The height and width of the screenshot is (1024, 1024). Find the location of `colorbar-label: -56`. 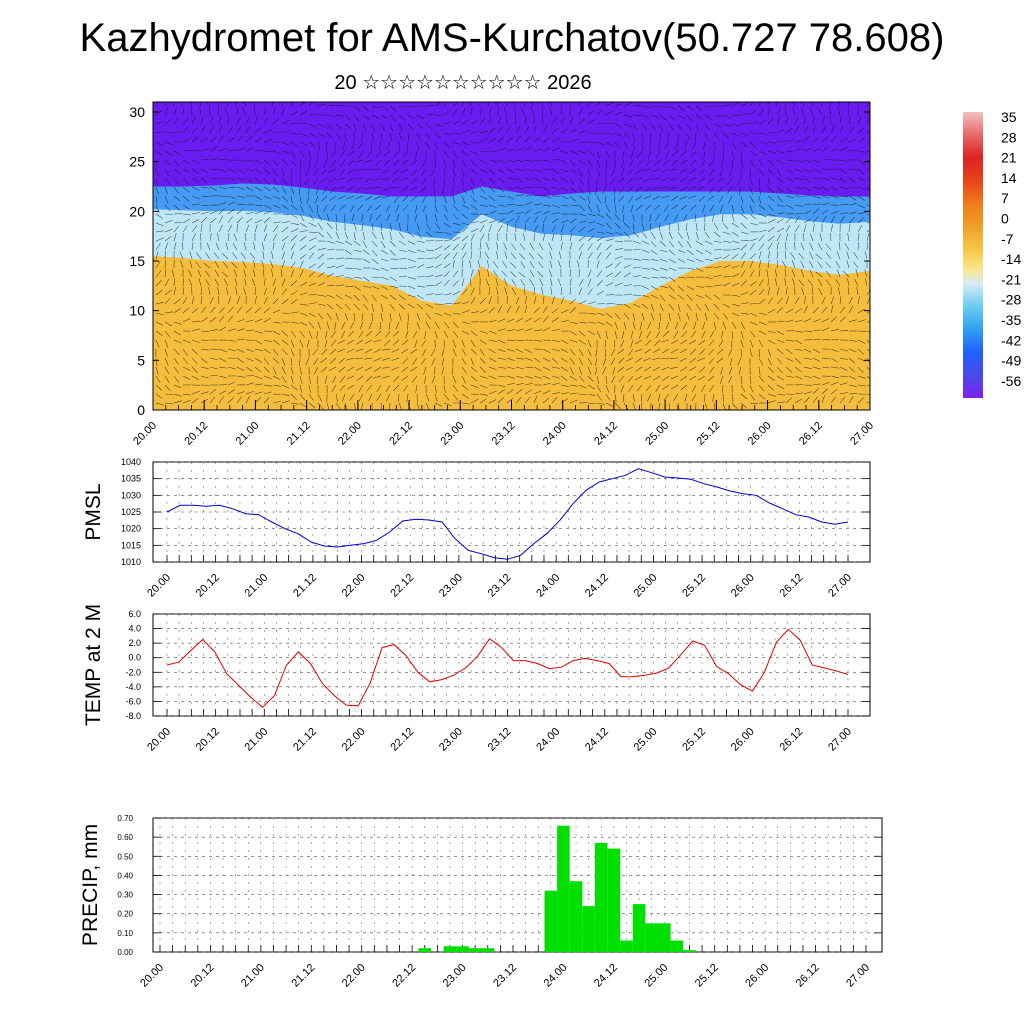

colorbar-label: -56 is located at coordinates (1011, 381).